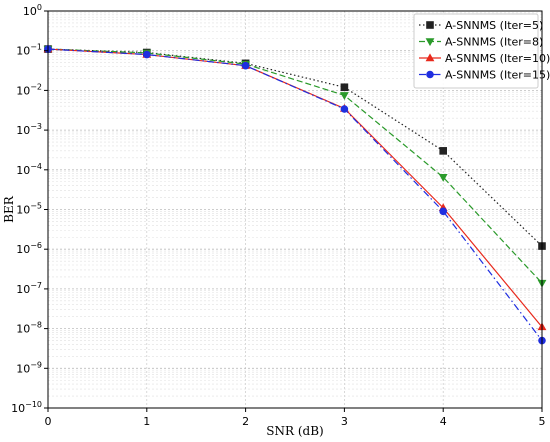 This screenshot has width=550, height=442. I want to click on y-tick-label: 10⁻¹⁰, so click(26, 407).